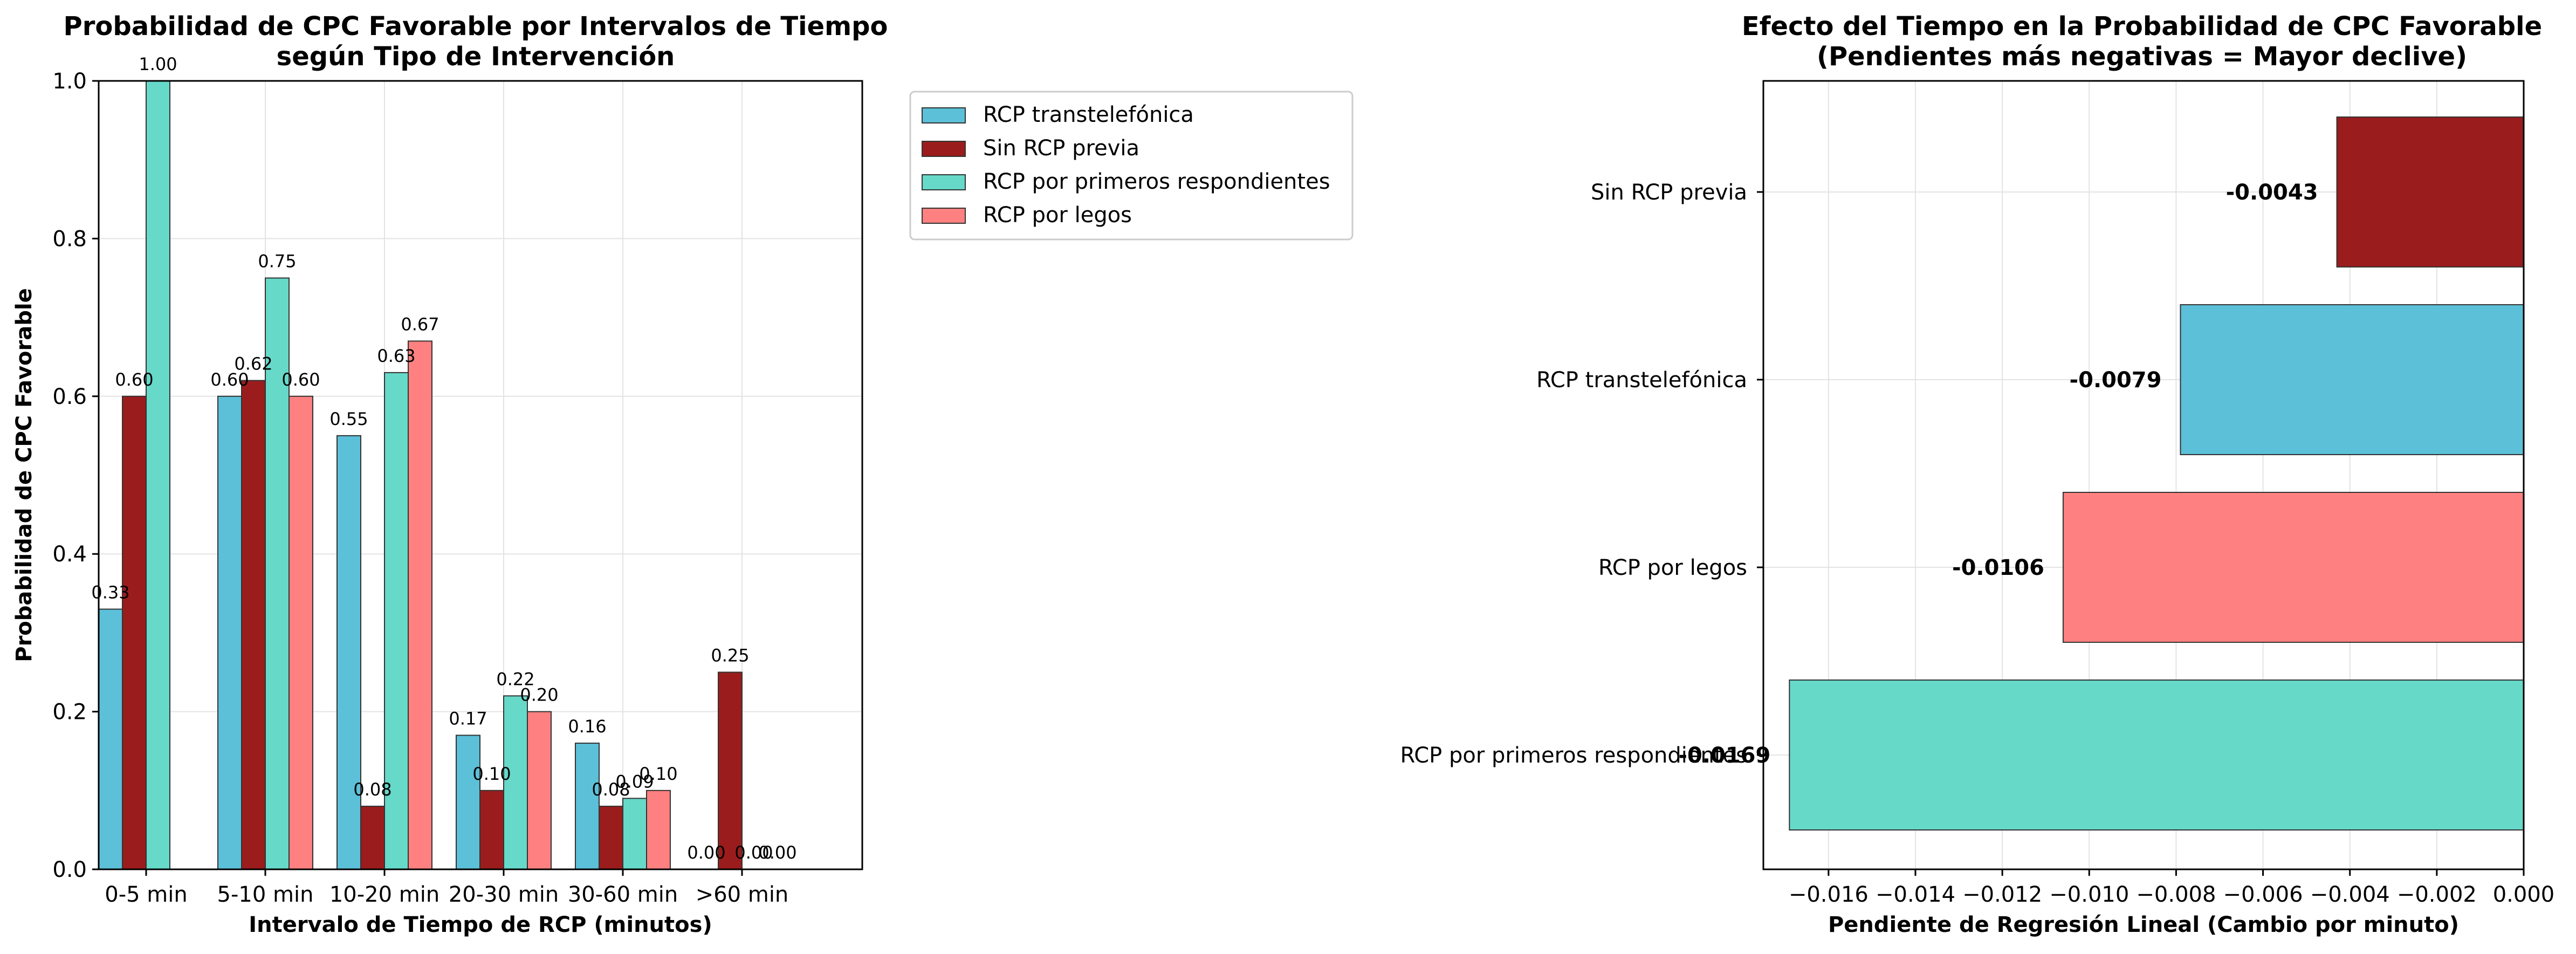 Image resolution: width=2576 pixels, height=954 pixels. What do you see at coordinates (1057, 215) in the screenshot?
I see `legend-label: RCP por legos` at bounding box center [1057, 215].